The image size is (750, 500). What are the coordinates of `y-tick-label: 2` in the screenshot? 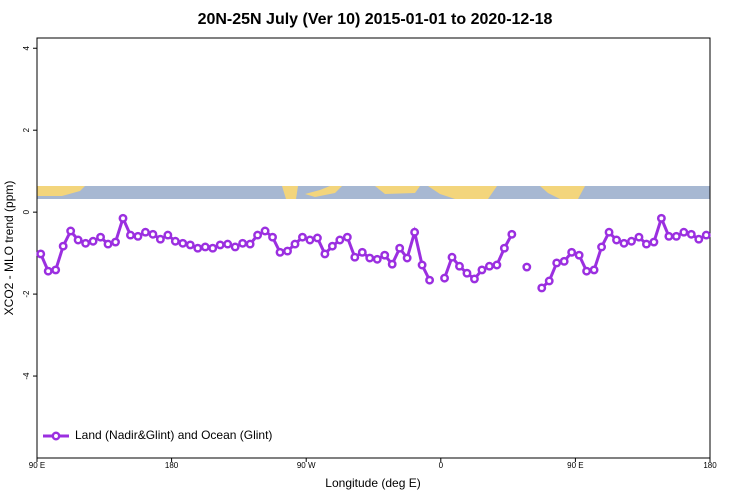 It's located at (26, 129).